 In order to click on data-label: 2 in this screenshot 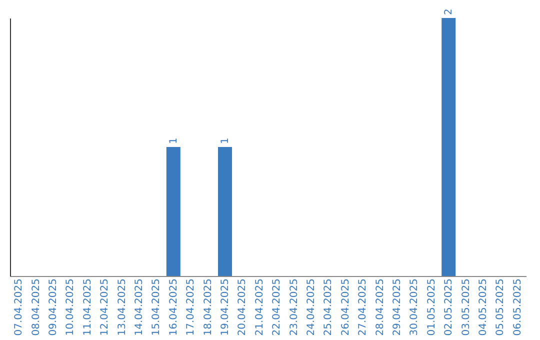, I will do `click(449, 11)`.